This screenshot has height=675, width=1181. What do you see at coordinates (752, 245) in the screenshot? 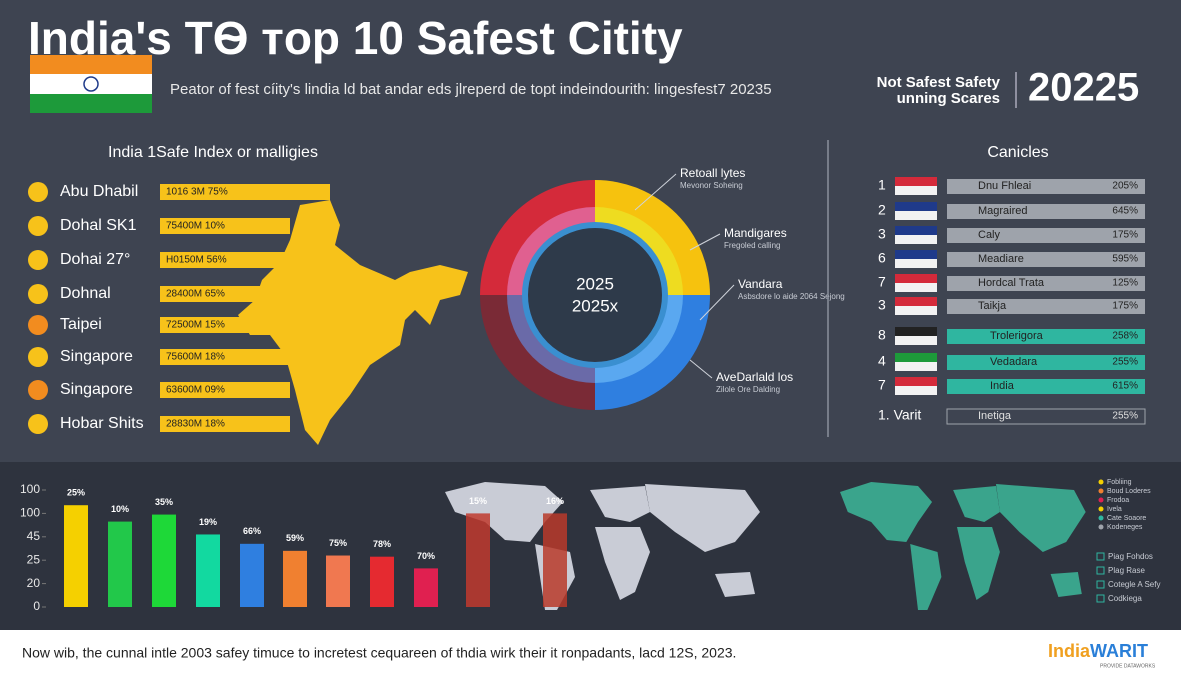
I see `callout-sub: Fregoled calling` at bounding box center [752, 245].